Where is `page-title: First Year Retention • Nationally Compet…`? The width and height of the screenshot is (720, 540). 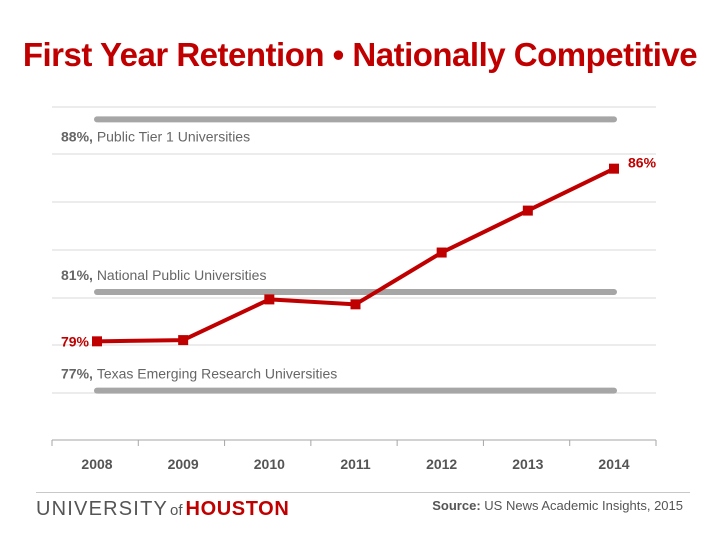
page-title: First Year Retention • Nationally Compet… is located at coordinates (360, 54).